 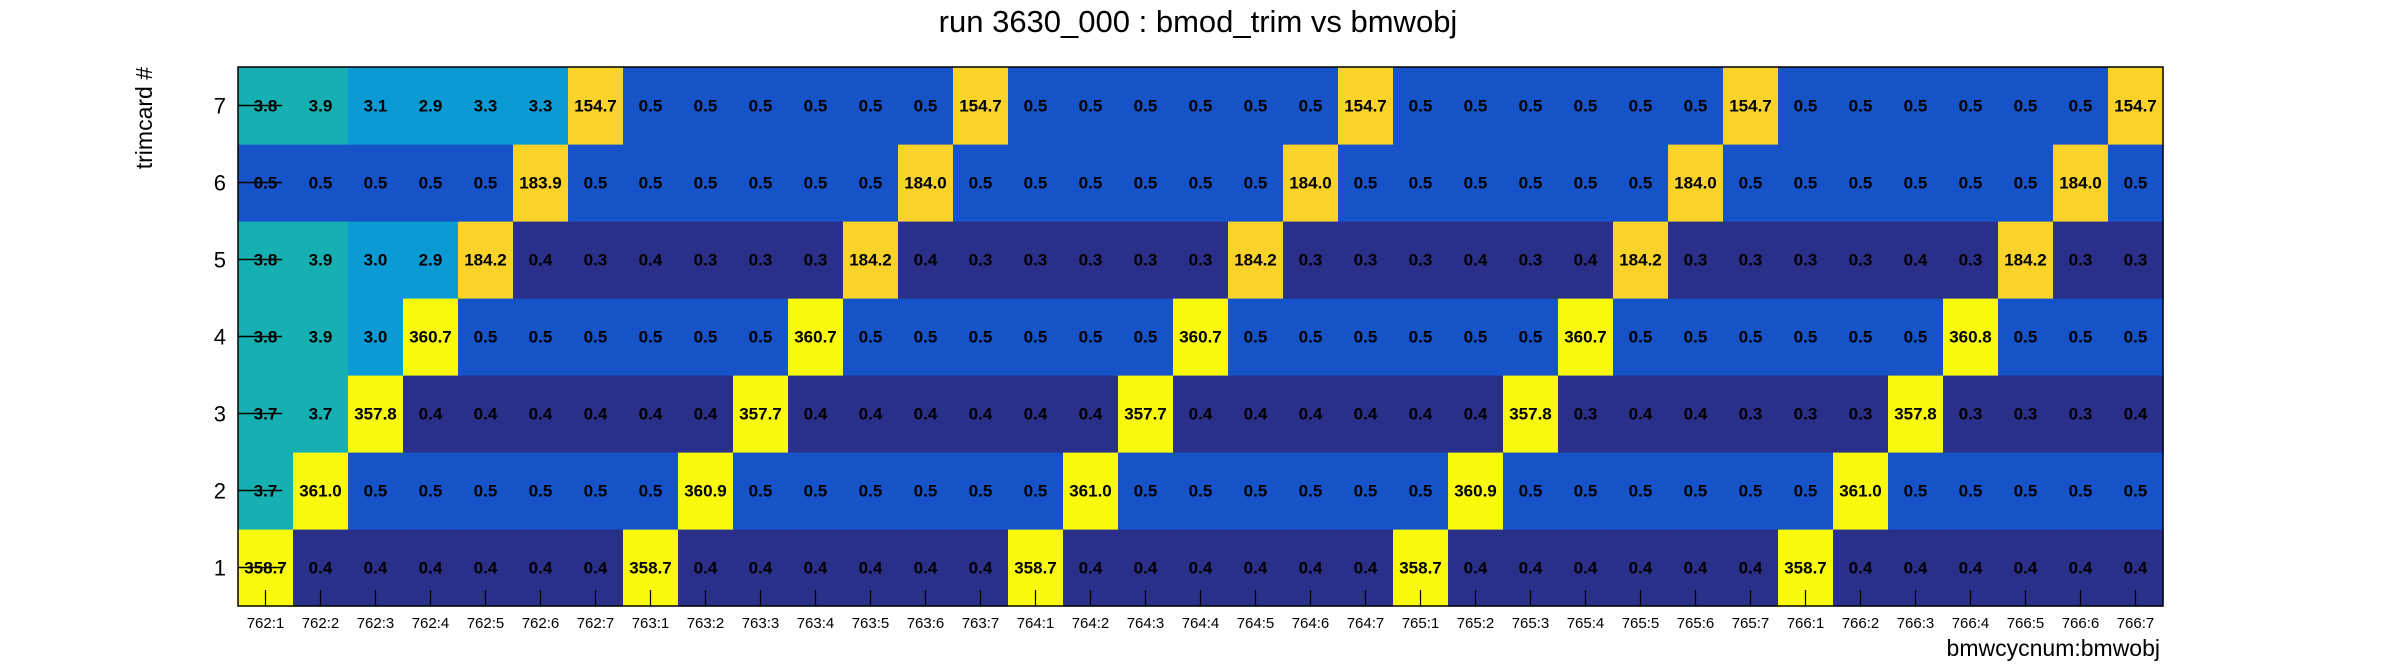 What do you see at coordinates (144, 118) in the screenshot?
I see `y-axis-title: trimcard #` at bounding box center [144, 118].